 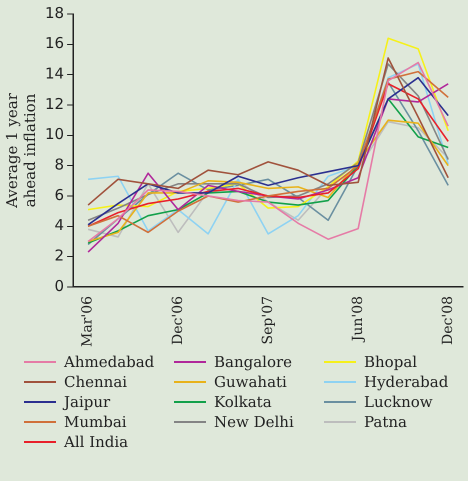 What do you see at coordinates (59, 165) in the screenshot?
I see `y-tick-label: 8` at bounding box center [59, 165].